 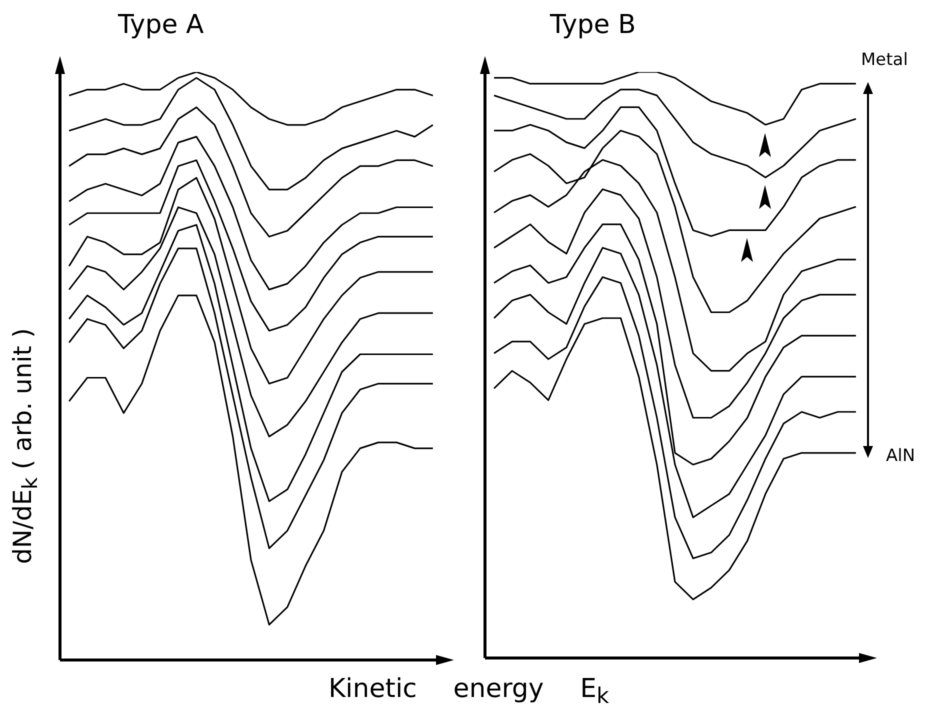 I want to click on text: AlN, so click(x=901, y=456).